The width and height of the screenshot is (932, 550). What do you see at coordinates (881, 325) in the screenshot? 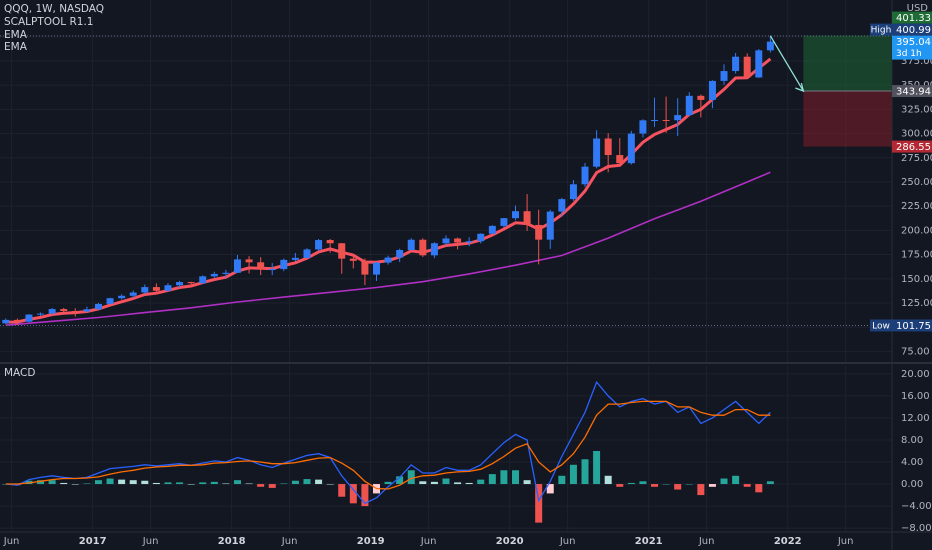
I see `extreme-tag` at bounding box center [881, 325].